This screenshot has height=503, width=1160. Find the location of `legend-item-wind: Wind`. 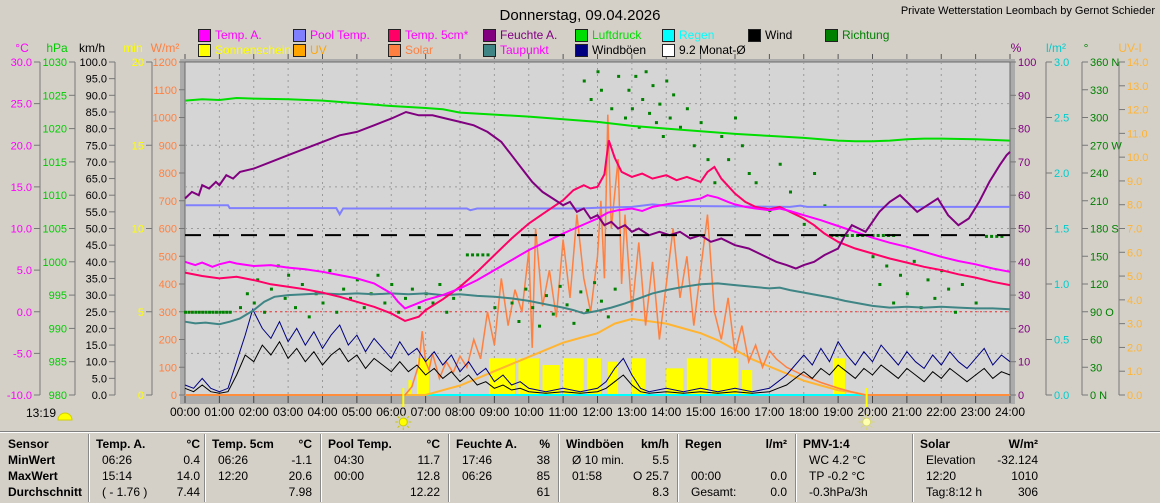

legend-item-wind: Wind is located at coordinates (770, 35).